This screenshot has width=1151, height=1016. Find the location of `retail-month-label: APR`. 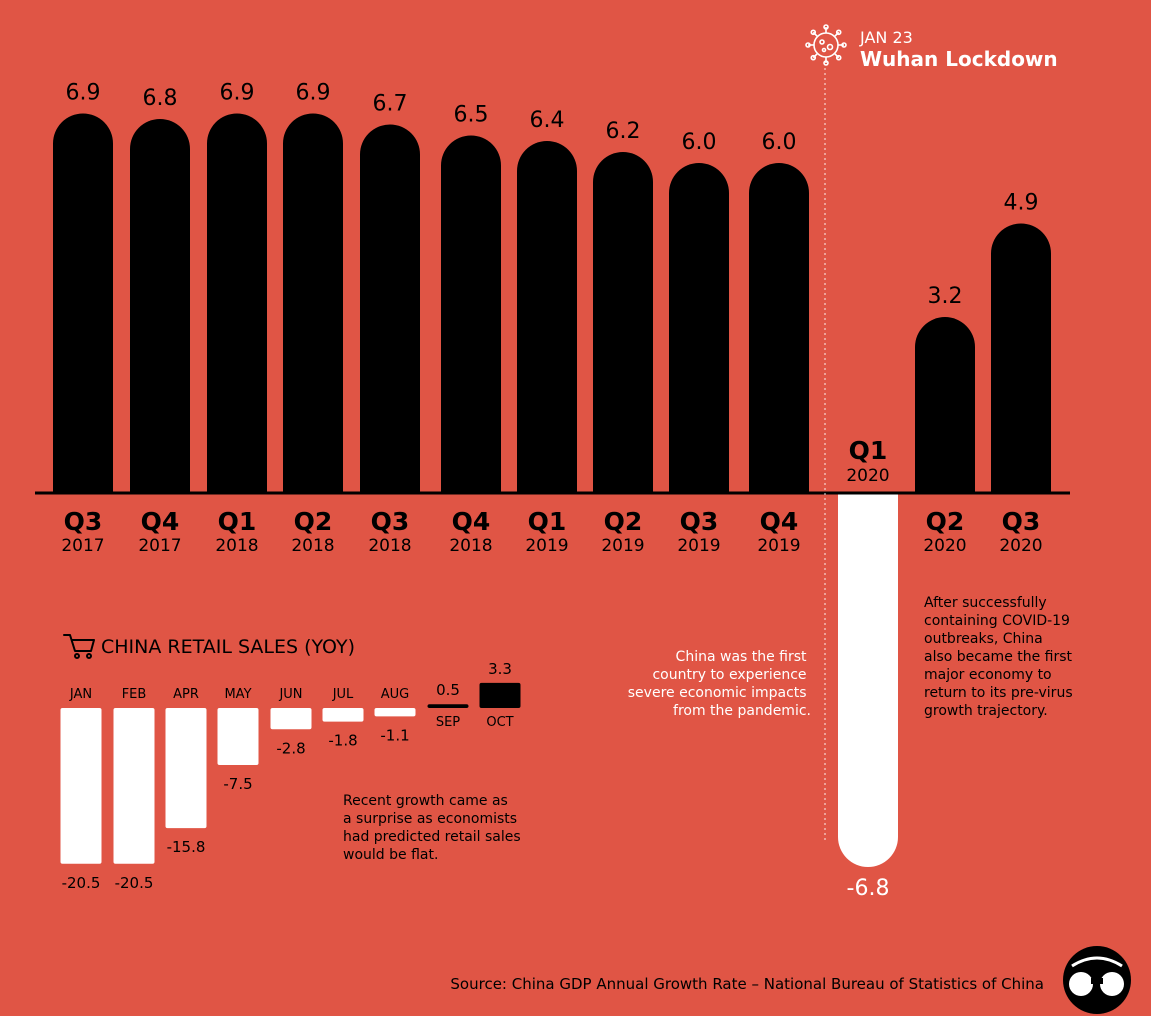

retail-month-label: APR is located at coordinates (186, 694).